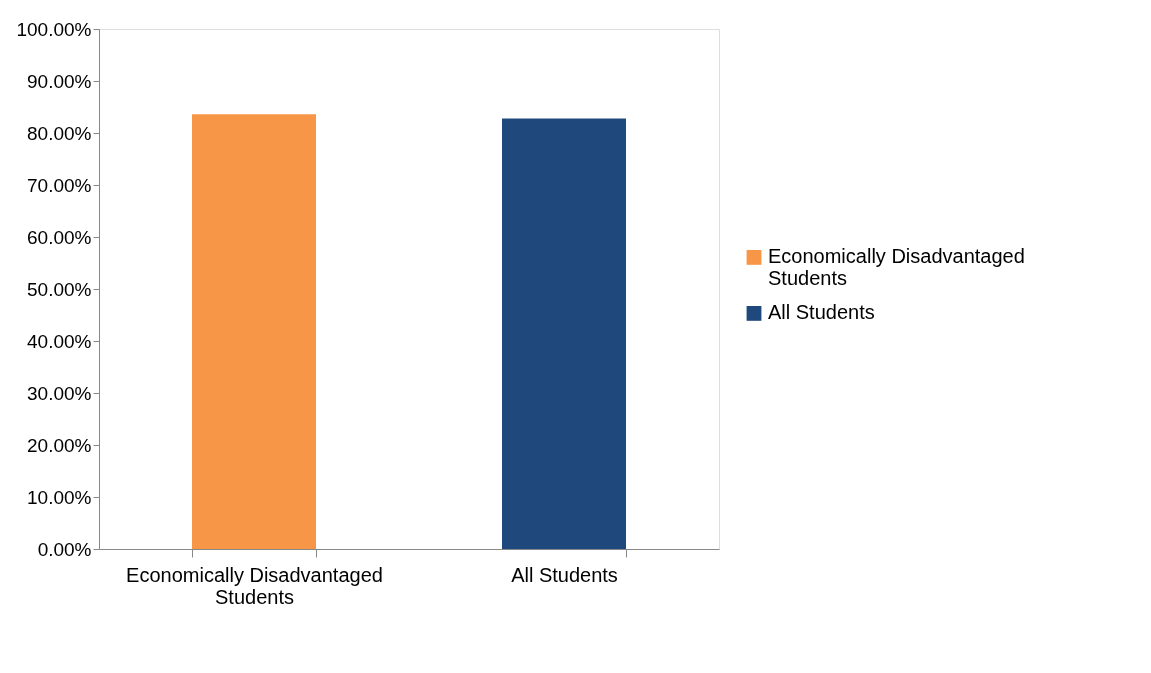  Describe the element at coordinates (59, 497) in the screenshot. I see `y-tick-label: 10.00%` at that location.